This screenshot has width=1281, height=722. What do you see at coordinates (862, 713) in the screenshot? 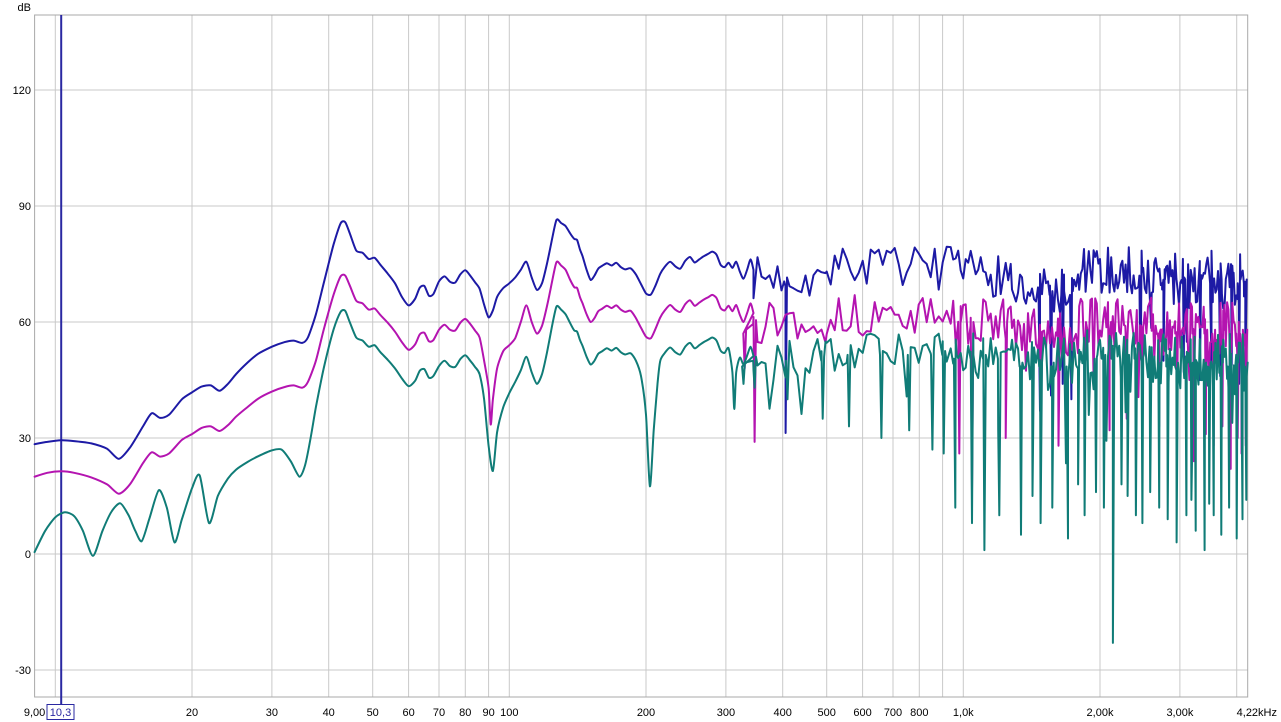
I see `x-axis-tick-label: 600` at bounding box center [862, 713].